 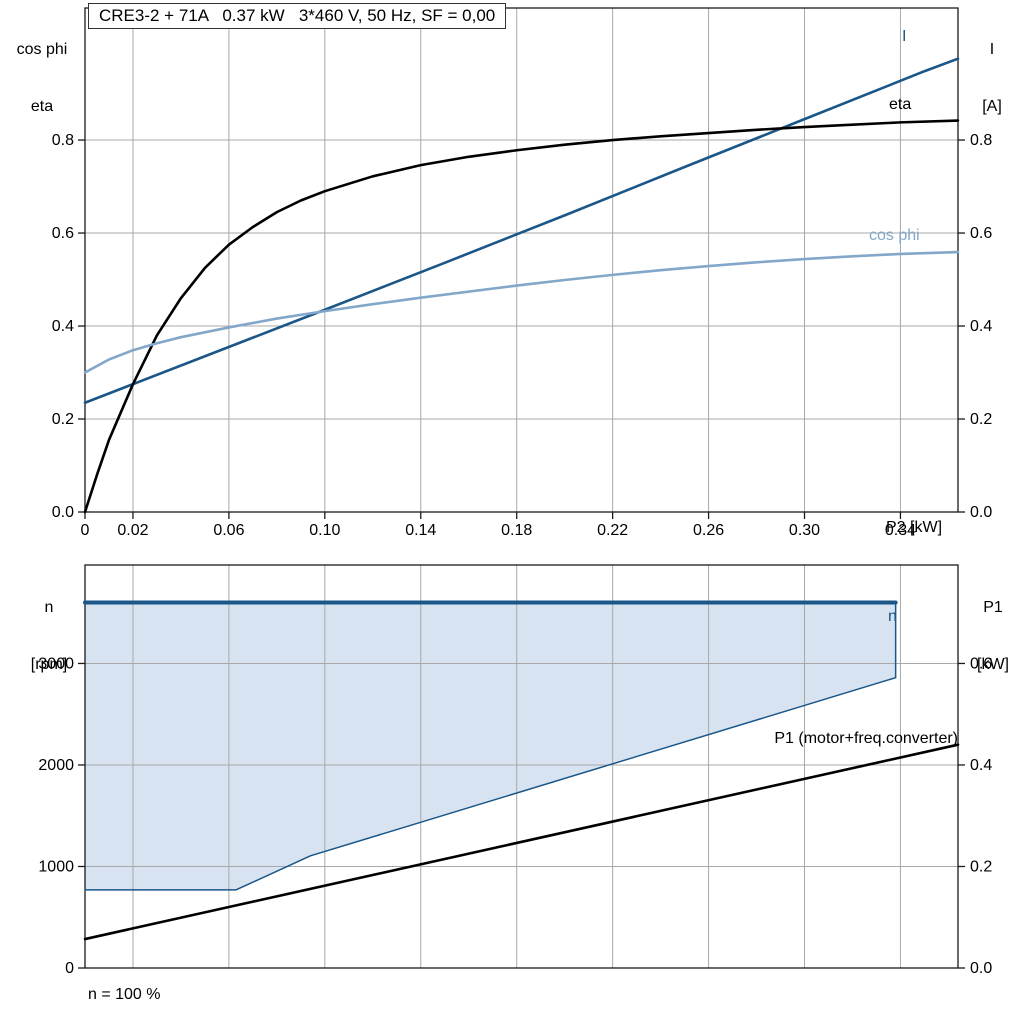 I want to click on svg-text: 3000, so click(x=56, y=663).